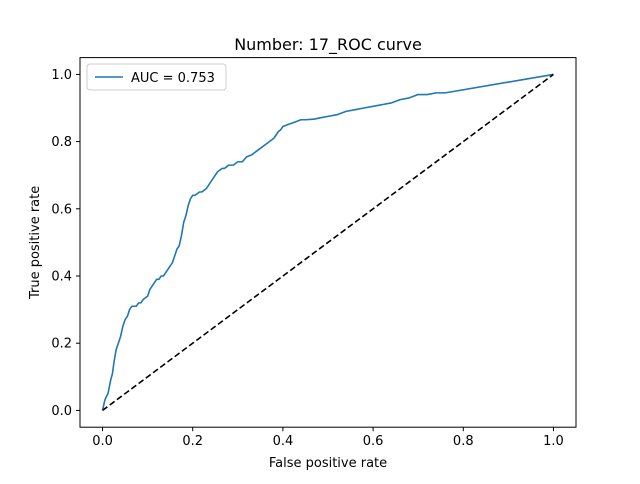  I want to click on y-tick-label: 1.0, so click(61, 75).